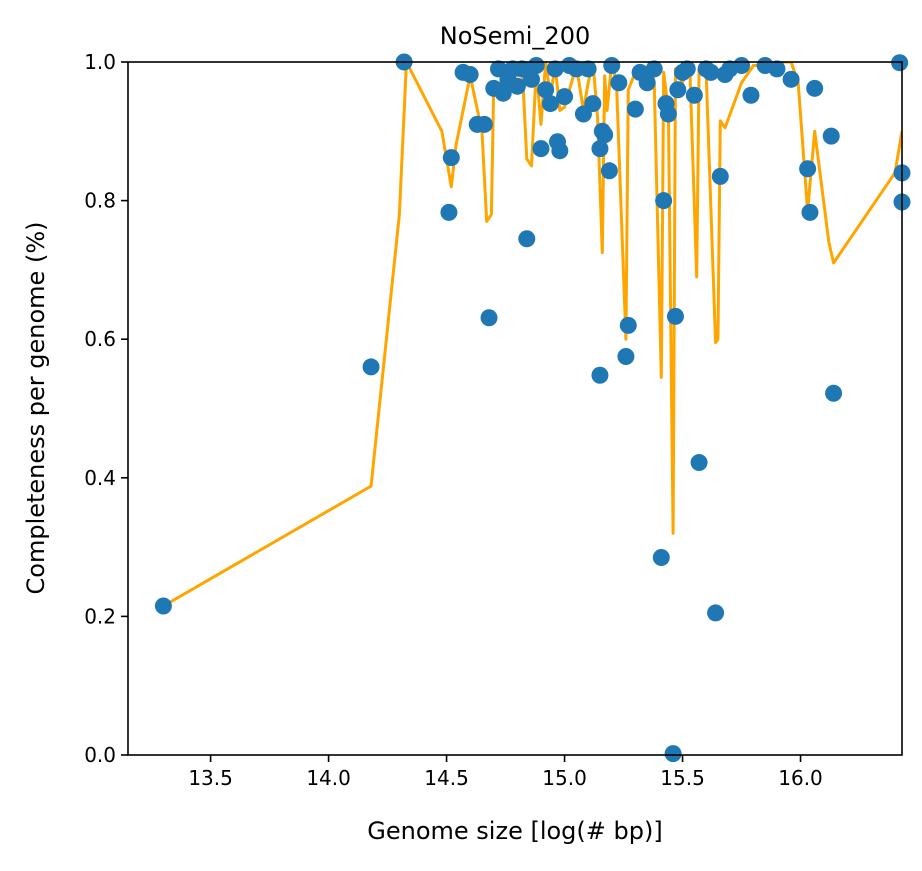 The image size is (922, 871). I want to click on chart-title: NoSemi_200, so click(515, 36).